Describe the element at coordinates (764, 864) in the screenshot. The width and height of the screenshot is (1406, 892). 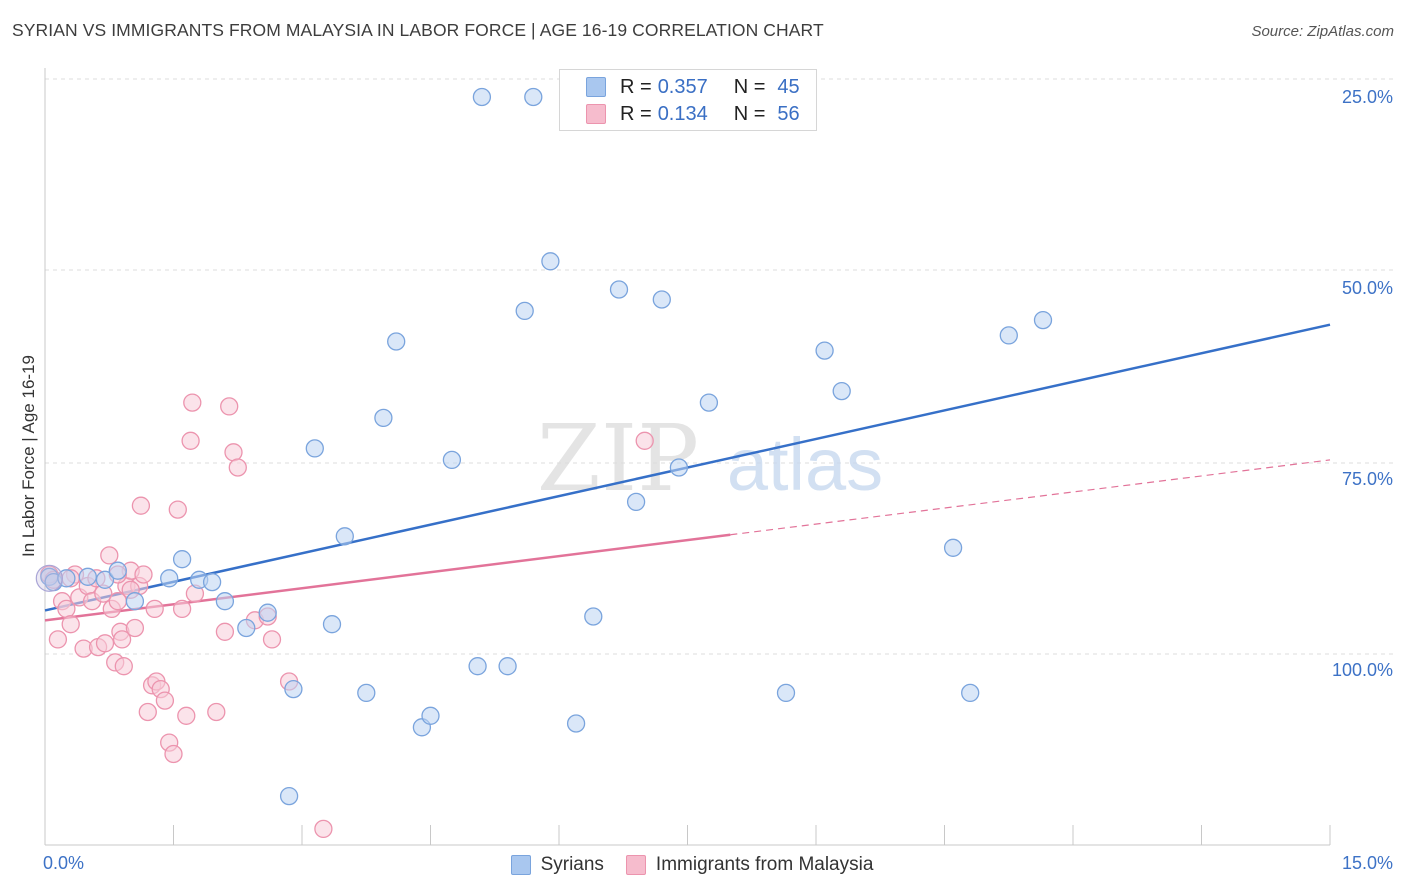
I see `series-label-malaysia: Immigrants from Malaysia` at that location.